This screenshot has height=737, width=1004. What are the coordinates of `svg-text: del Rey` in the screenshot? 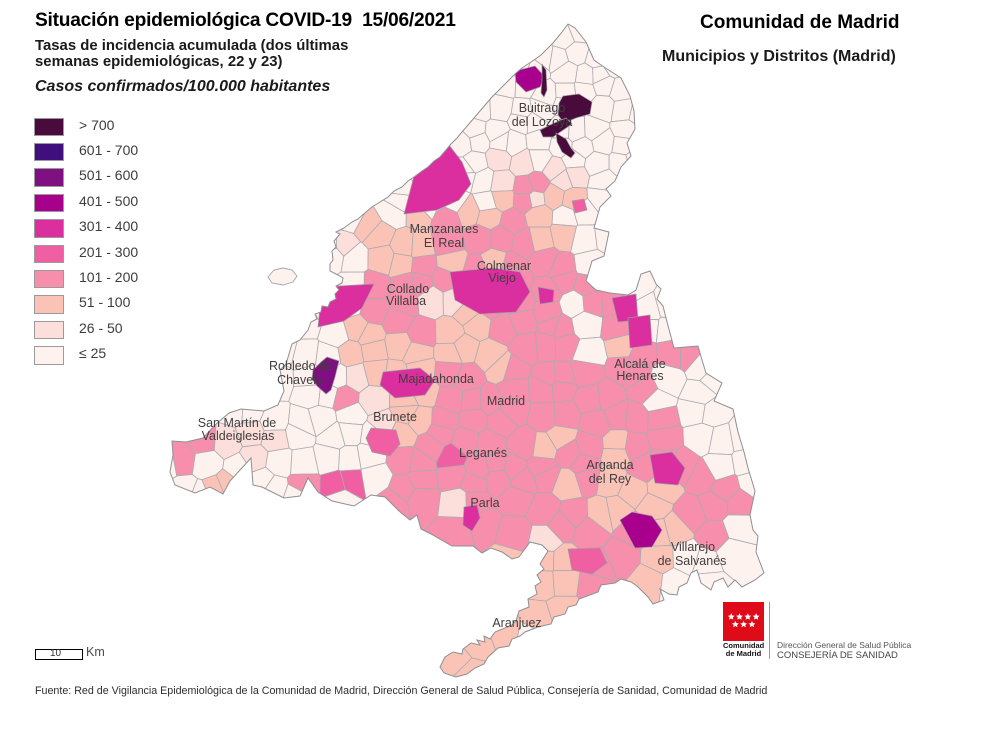 It's located at (610, 479).